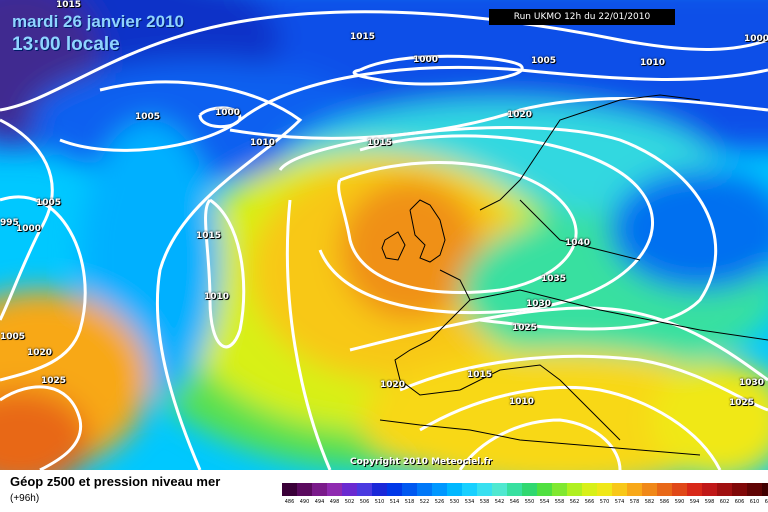 Image resolution: width=768 pixels, height=512 pixels. I want to click on color-scale-label: 570, so click(604, 502).